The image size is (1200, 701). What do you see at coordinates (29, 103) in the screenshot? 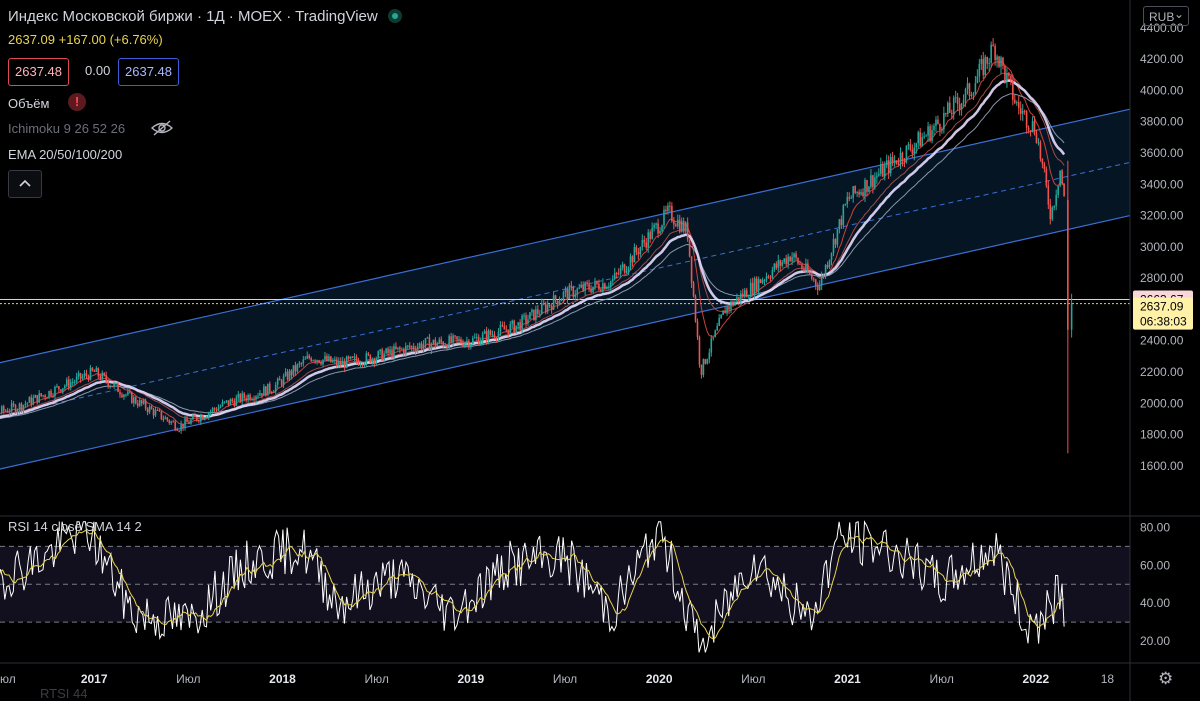
I see `volume-indicator-label: Объём` at bounding box center [29, 103].